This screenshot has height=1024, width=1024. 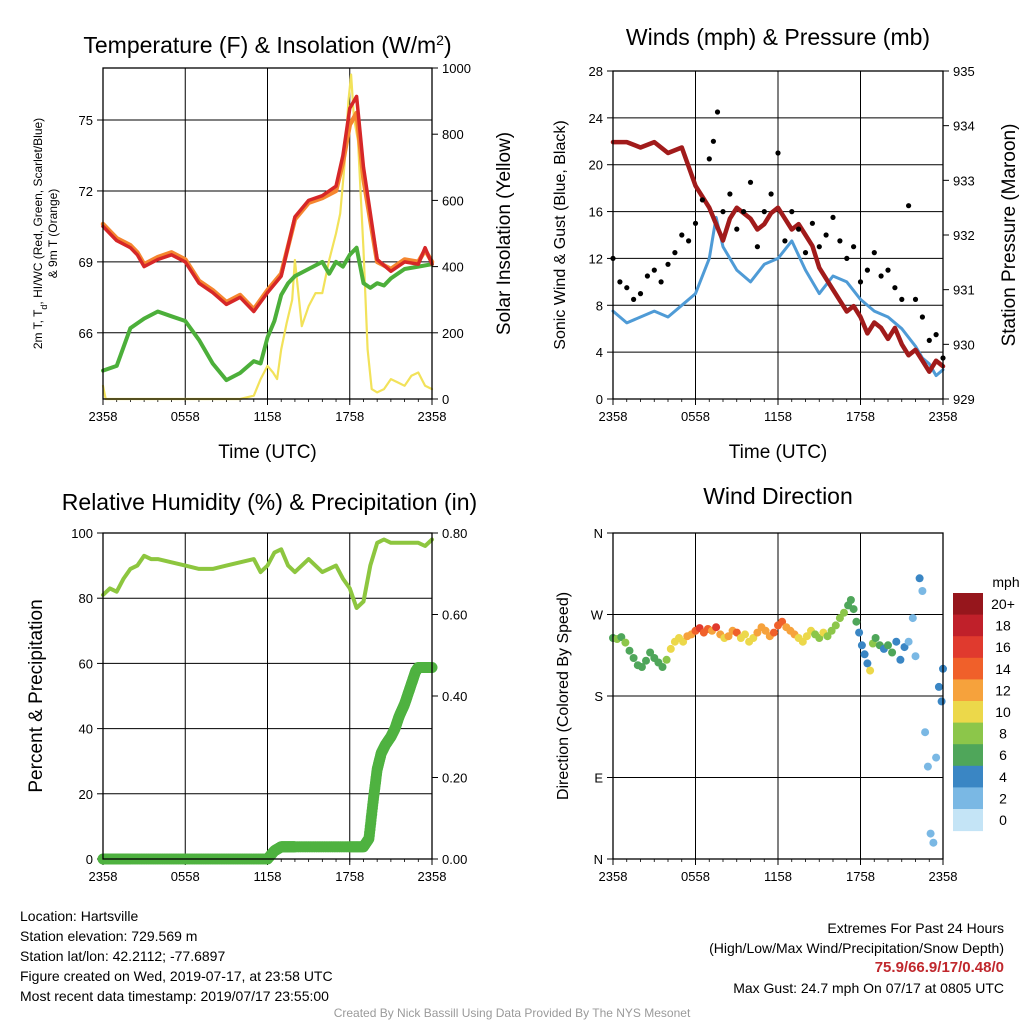 I want to click on legend-label: 2, so click(x=1003, y=798).